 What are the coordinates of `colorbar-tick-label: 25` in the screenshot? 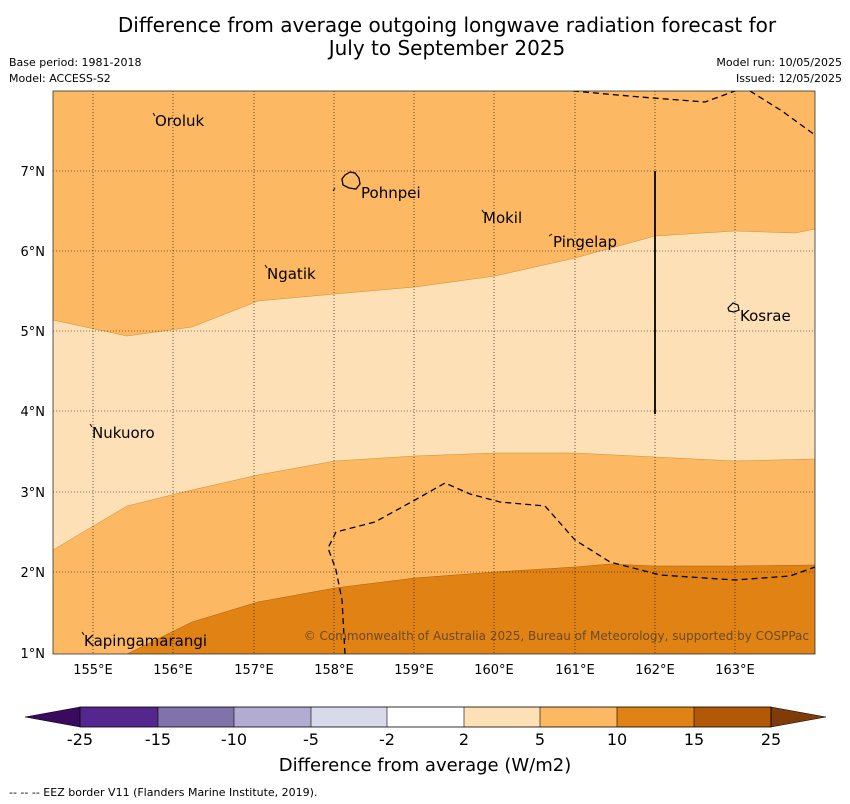 It's located at (771, 739).